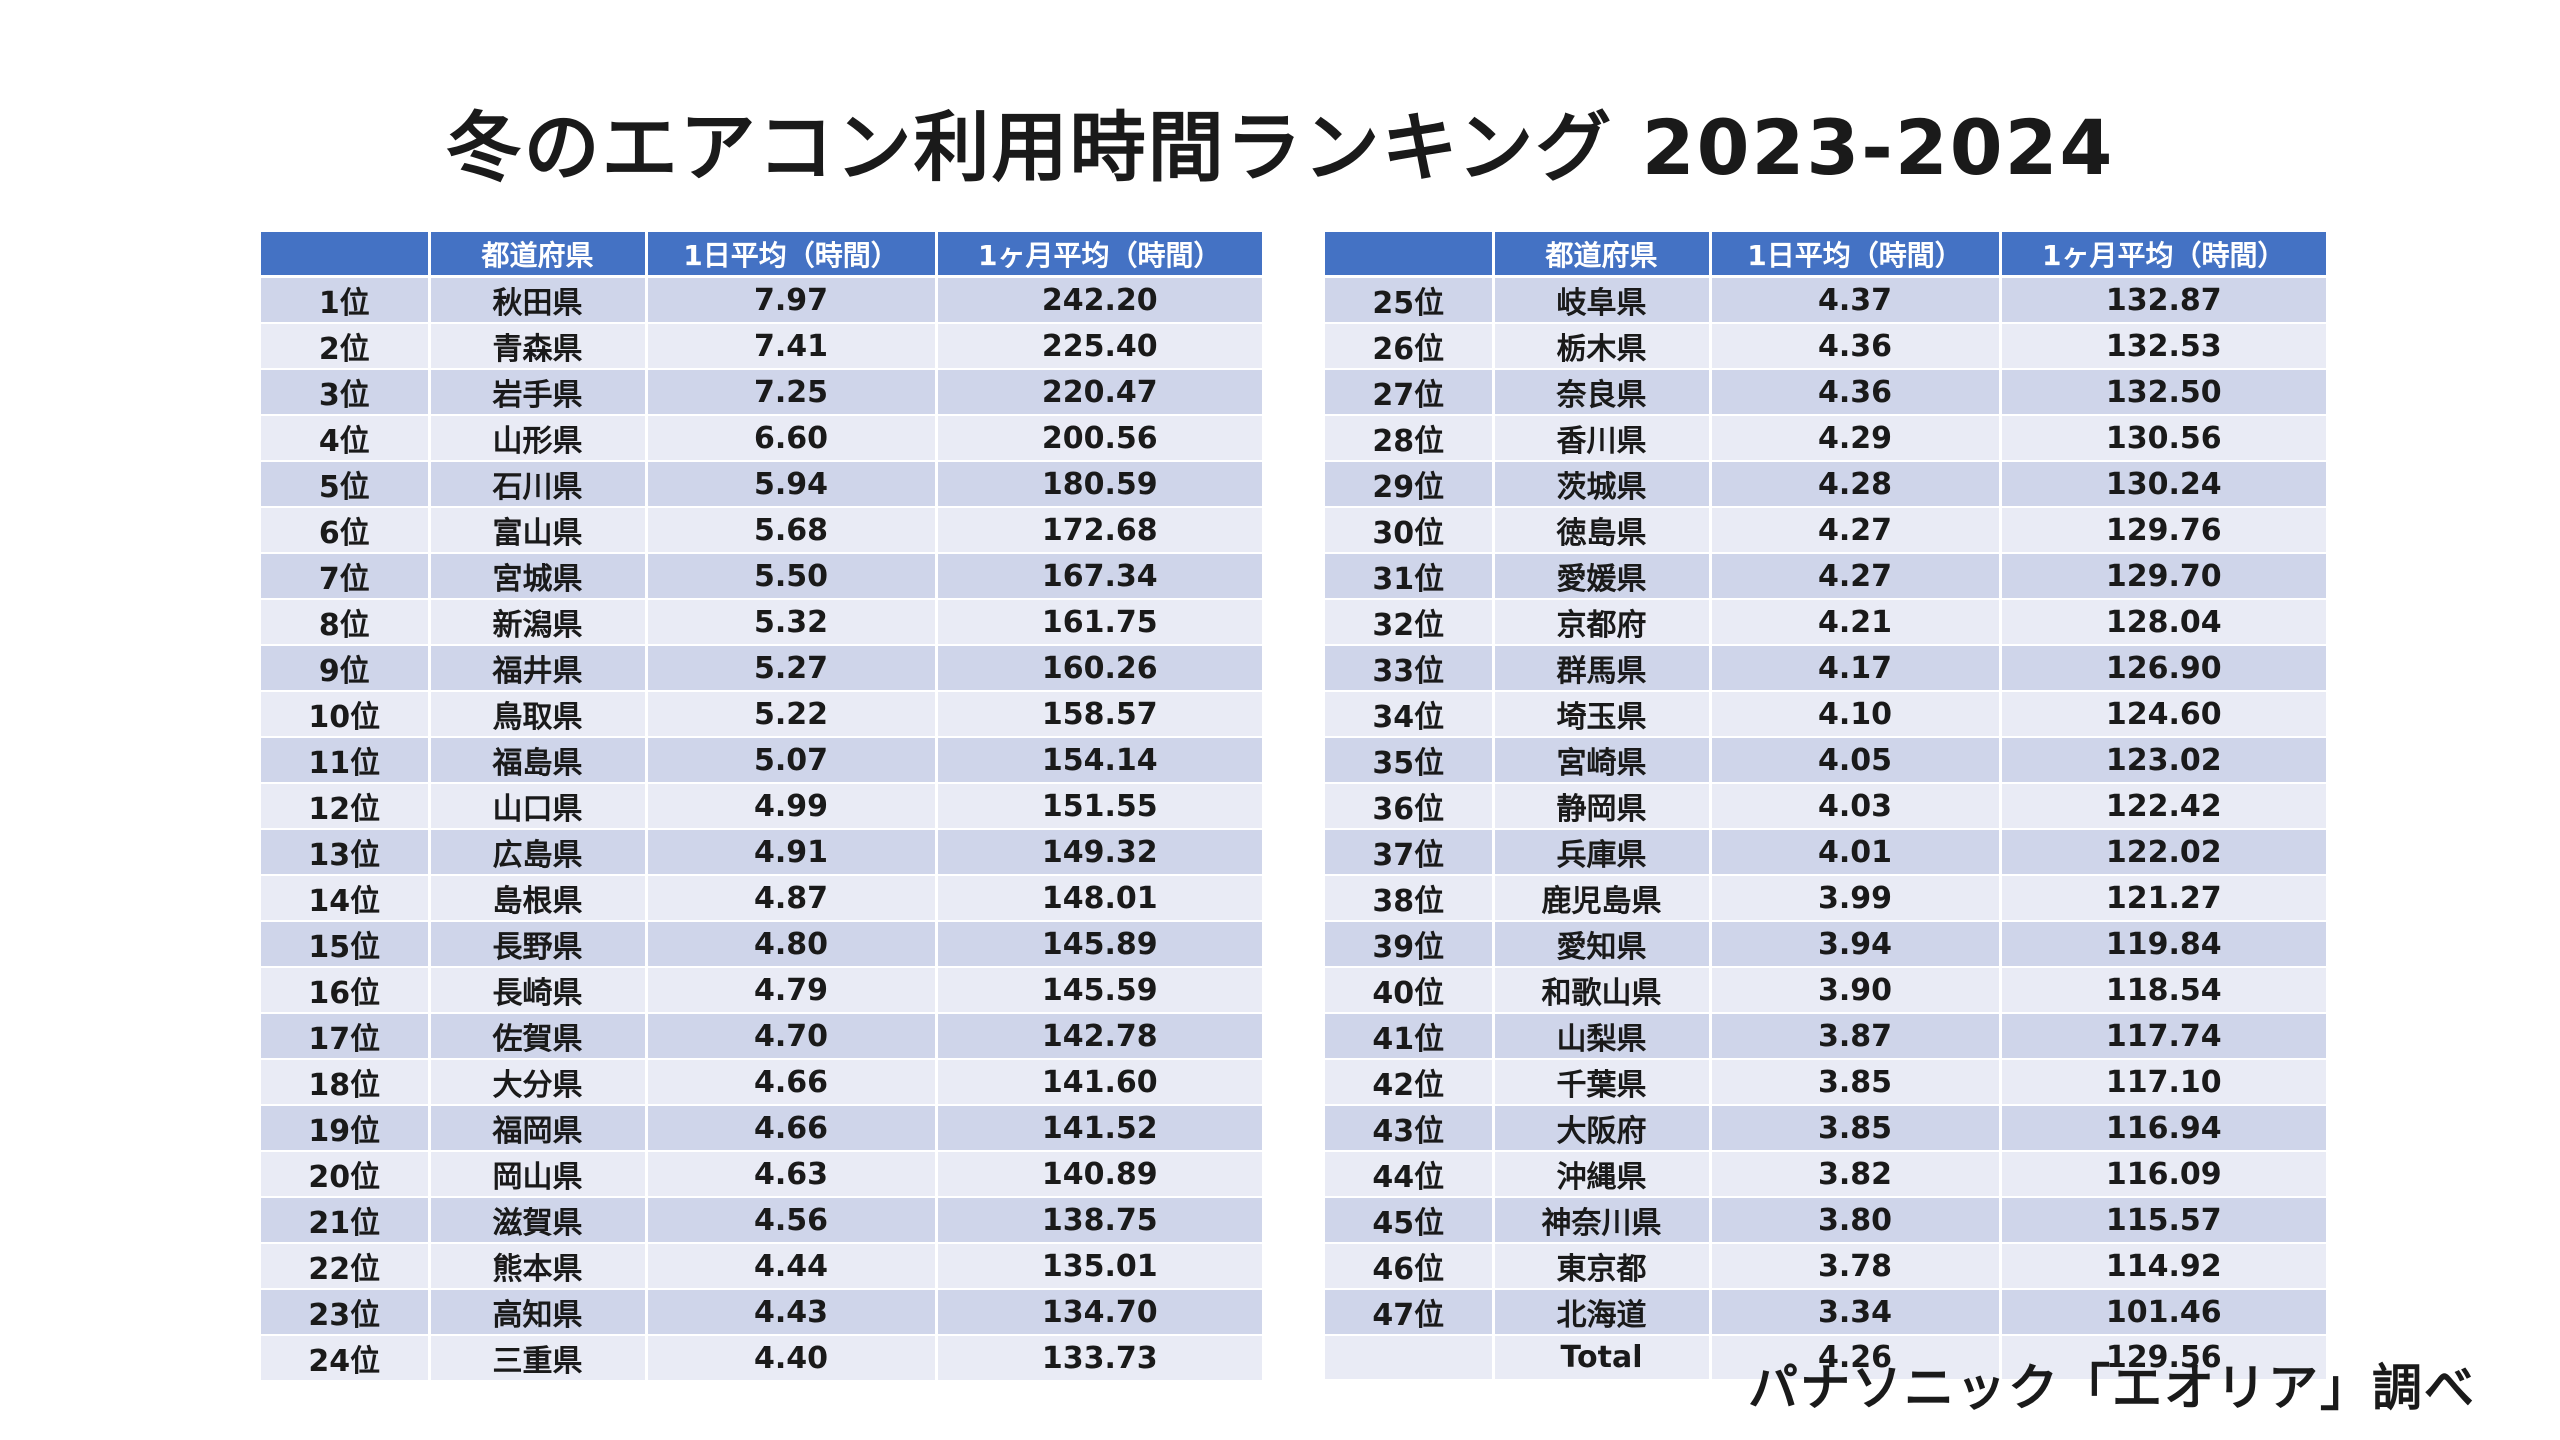 This screenshot has height=1440, width=2560. I want to click on table-row: Total 4.26 129.56, so click(1825, 1358).